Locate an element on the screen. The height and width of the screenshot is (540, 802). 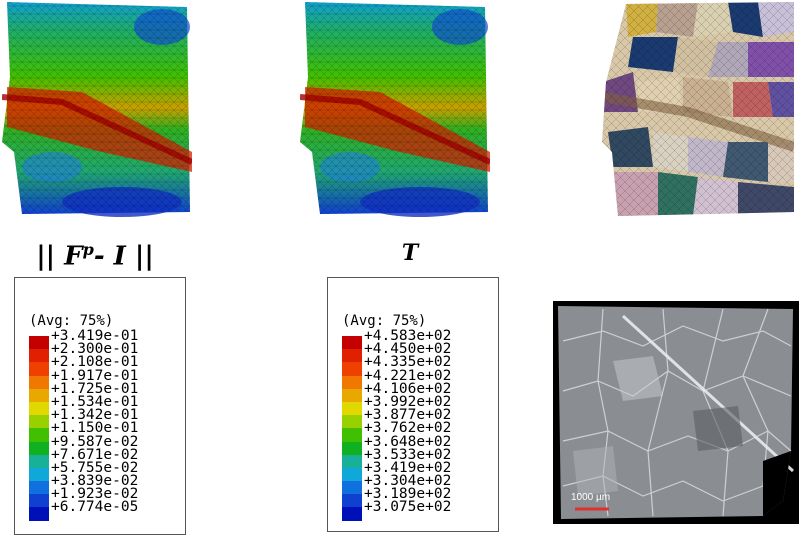
grain-structure-mesh is located at coordinates (698, 109).